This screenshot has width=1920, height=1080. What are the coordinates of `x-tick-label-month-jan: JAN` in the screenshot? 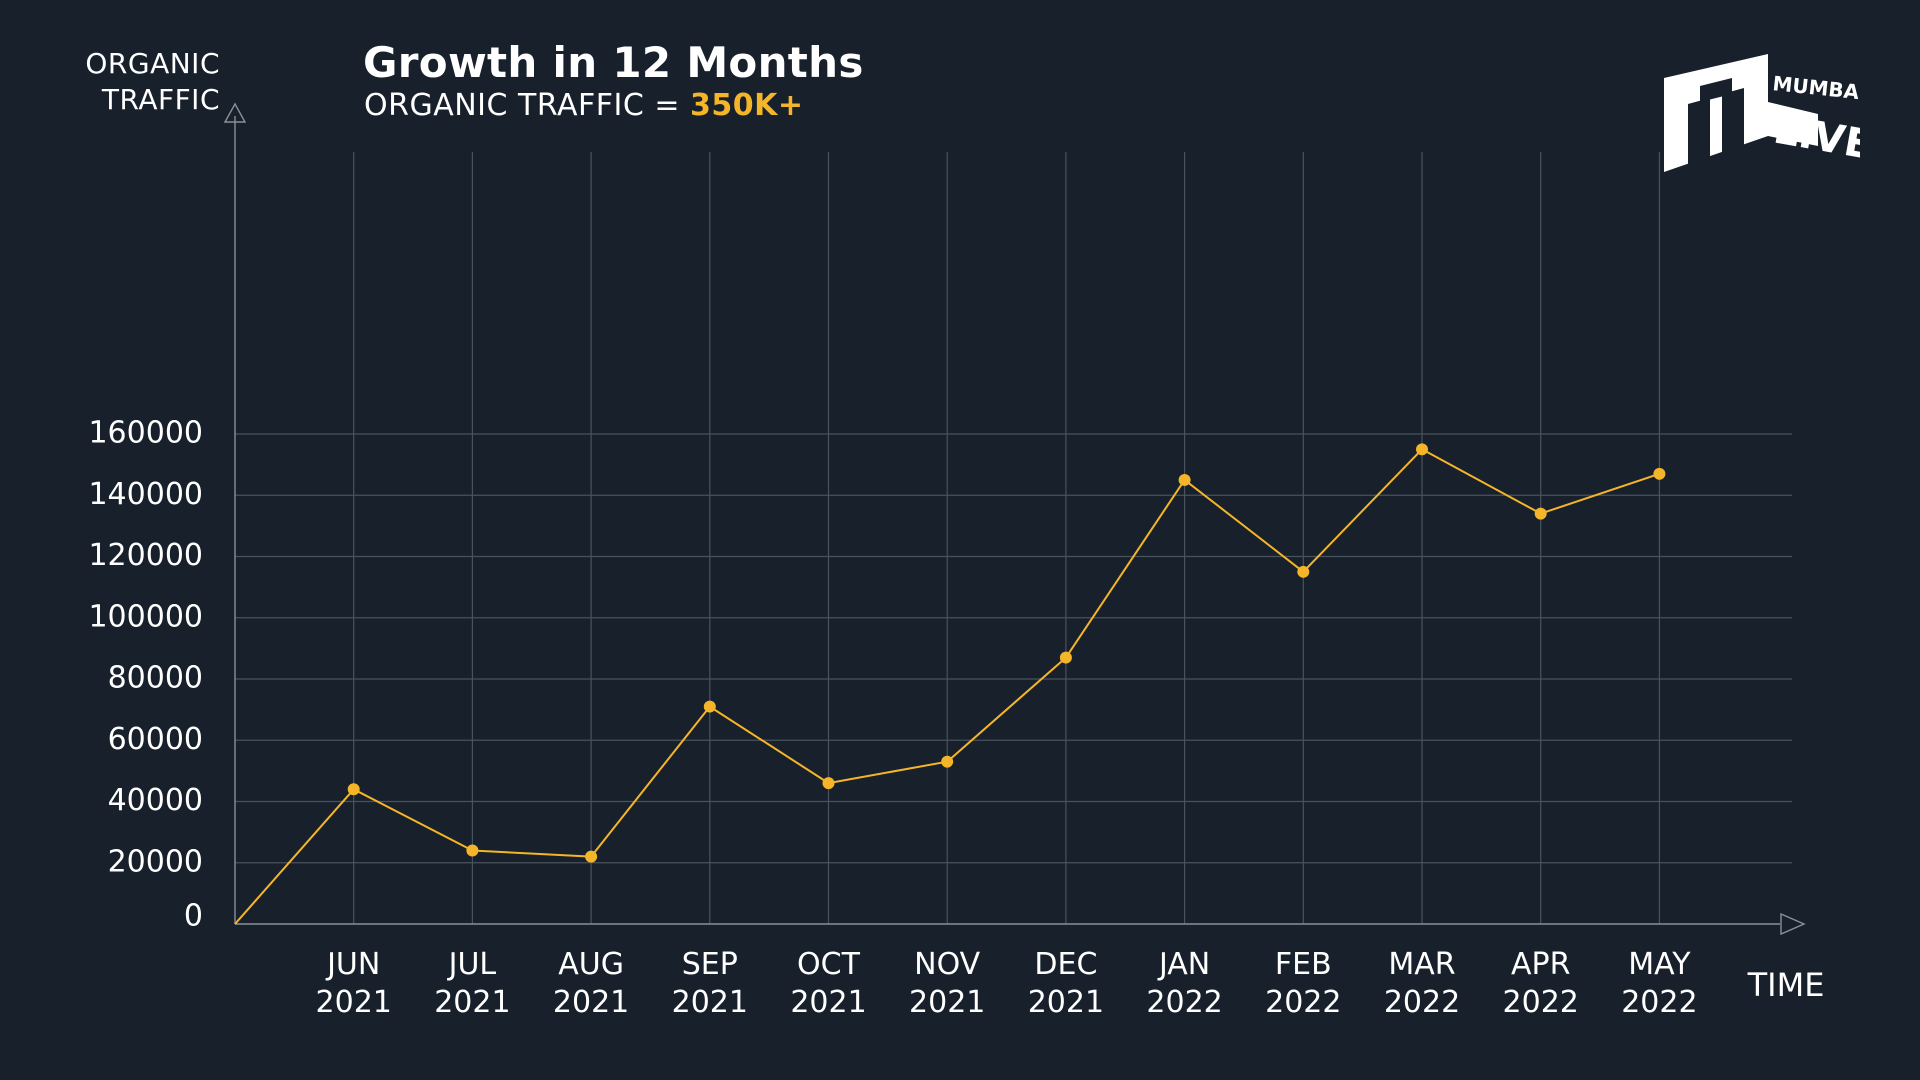 It's located at (1183, 964).